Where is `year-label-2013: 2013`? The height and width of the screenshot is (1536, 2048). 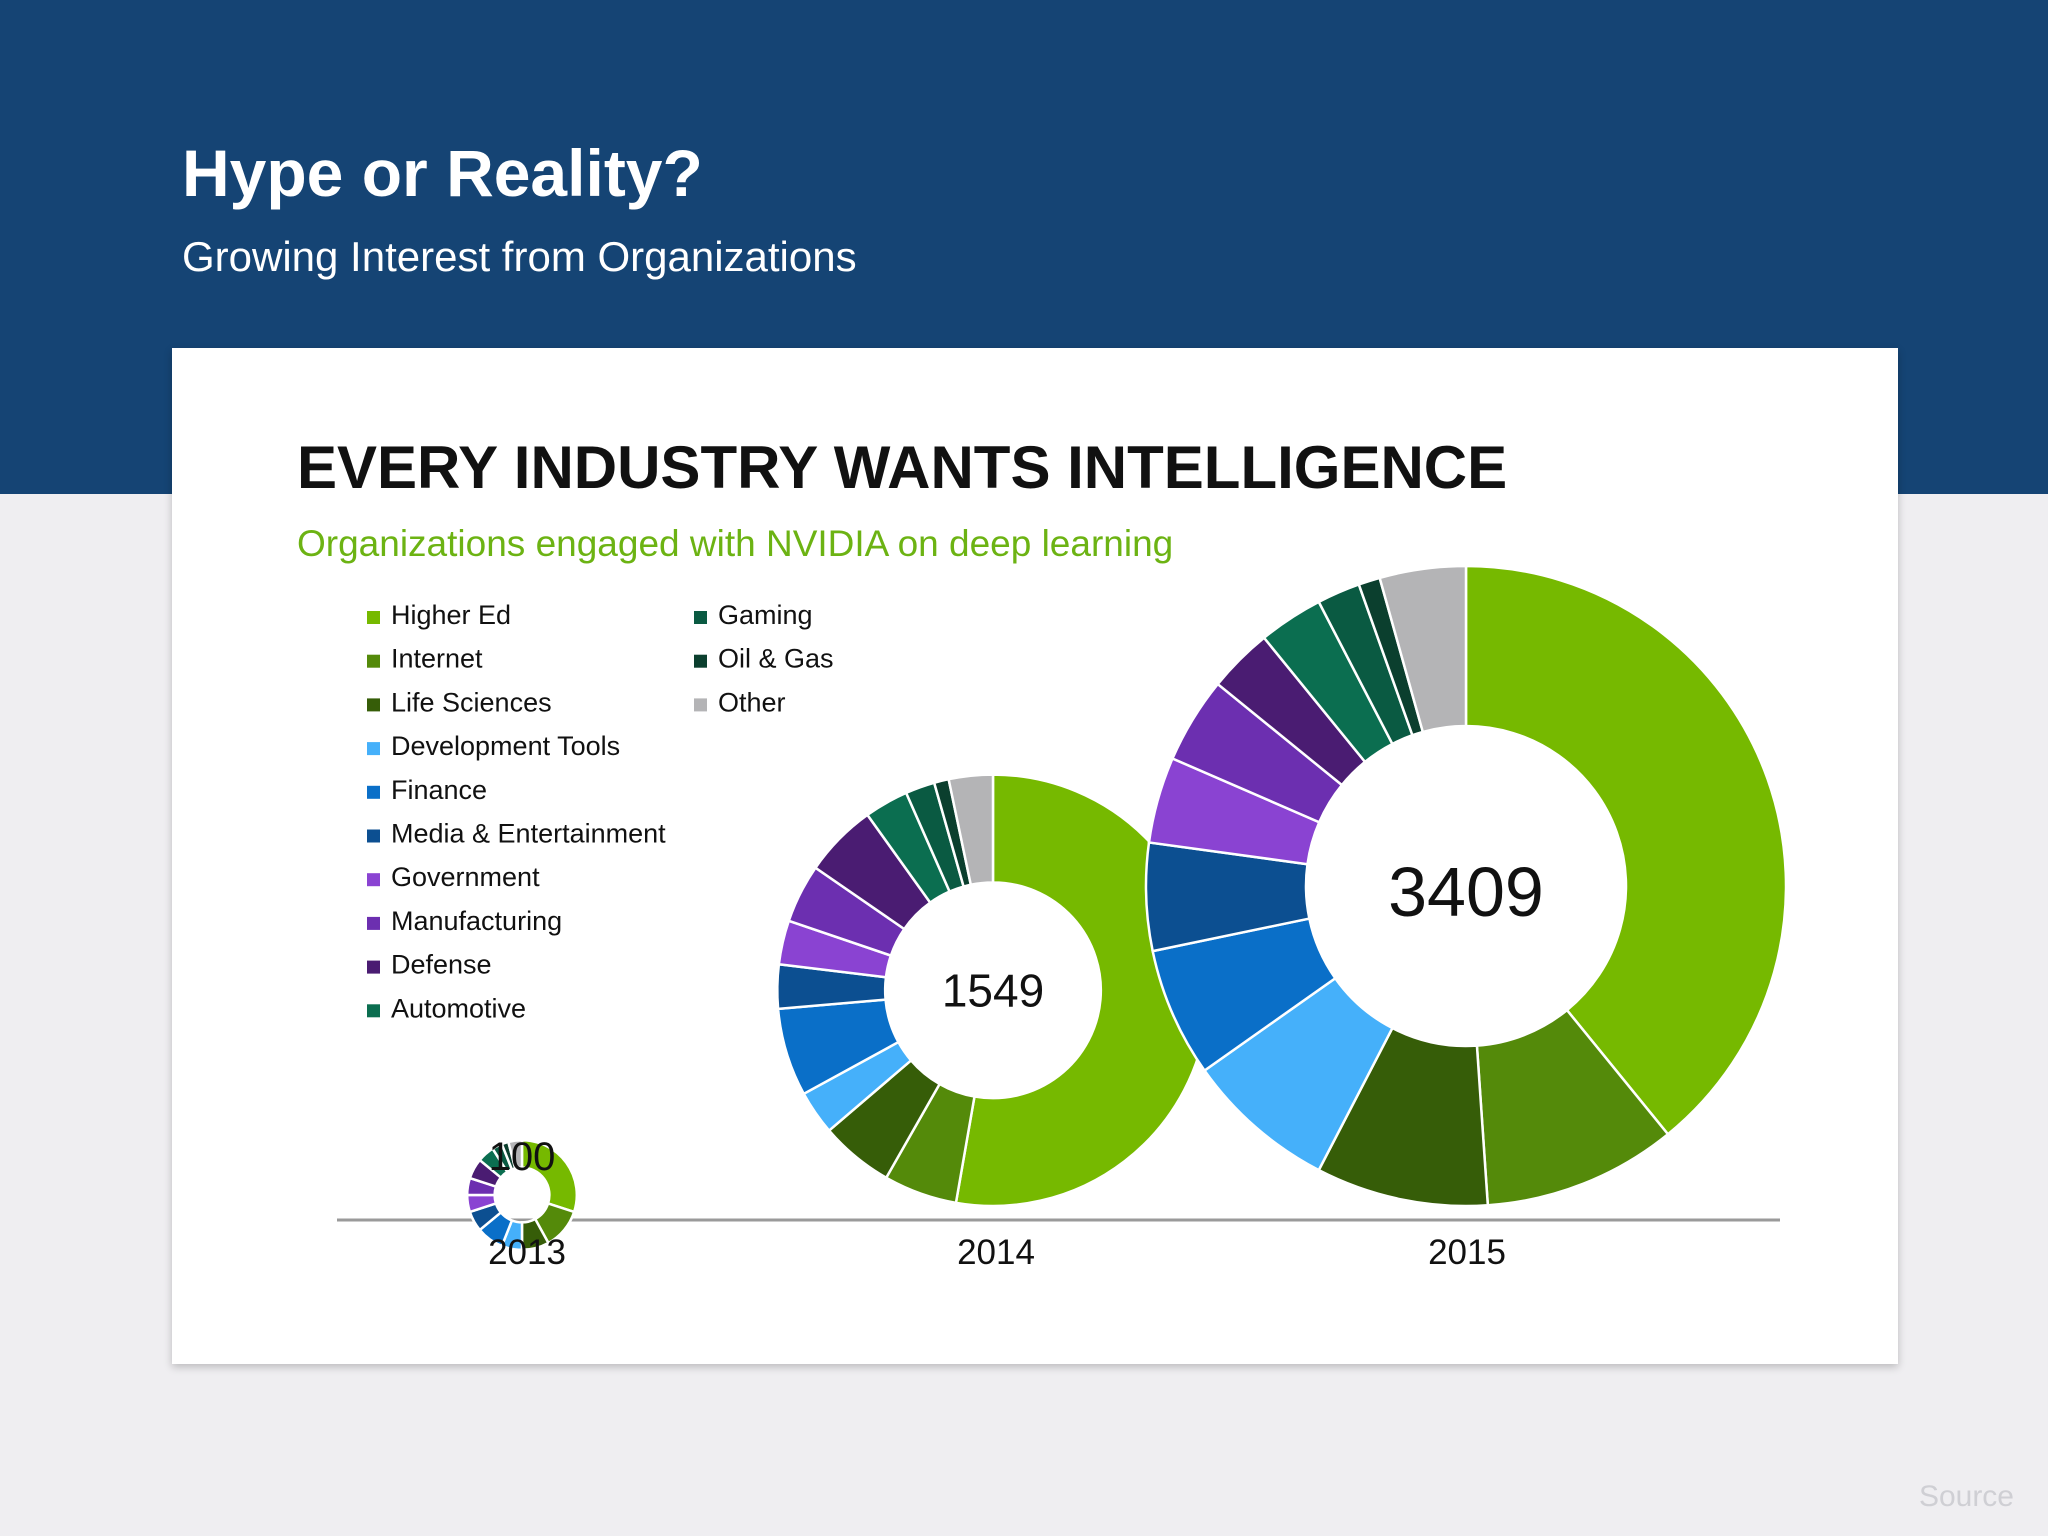 year-label-2013: 2013 is located at coordinates (527, 1252).